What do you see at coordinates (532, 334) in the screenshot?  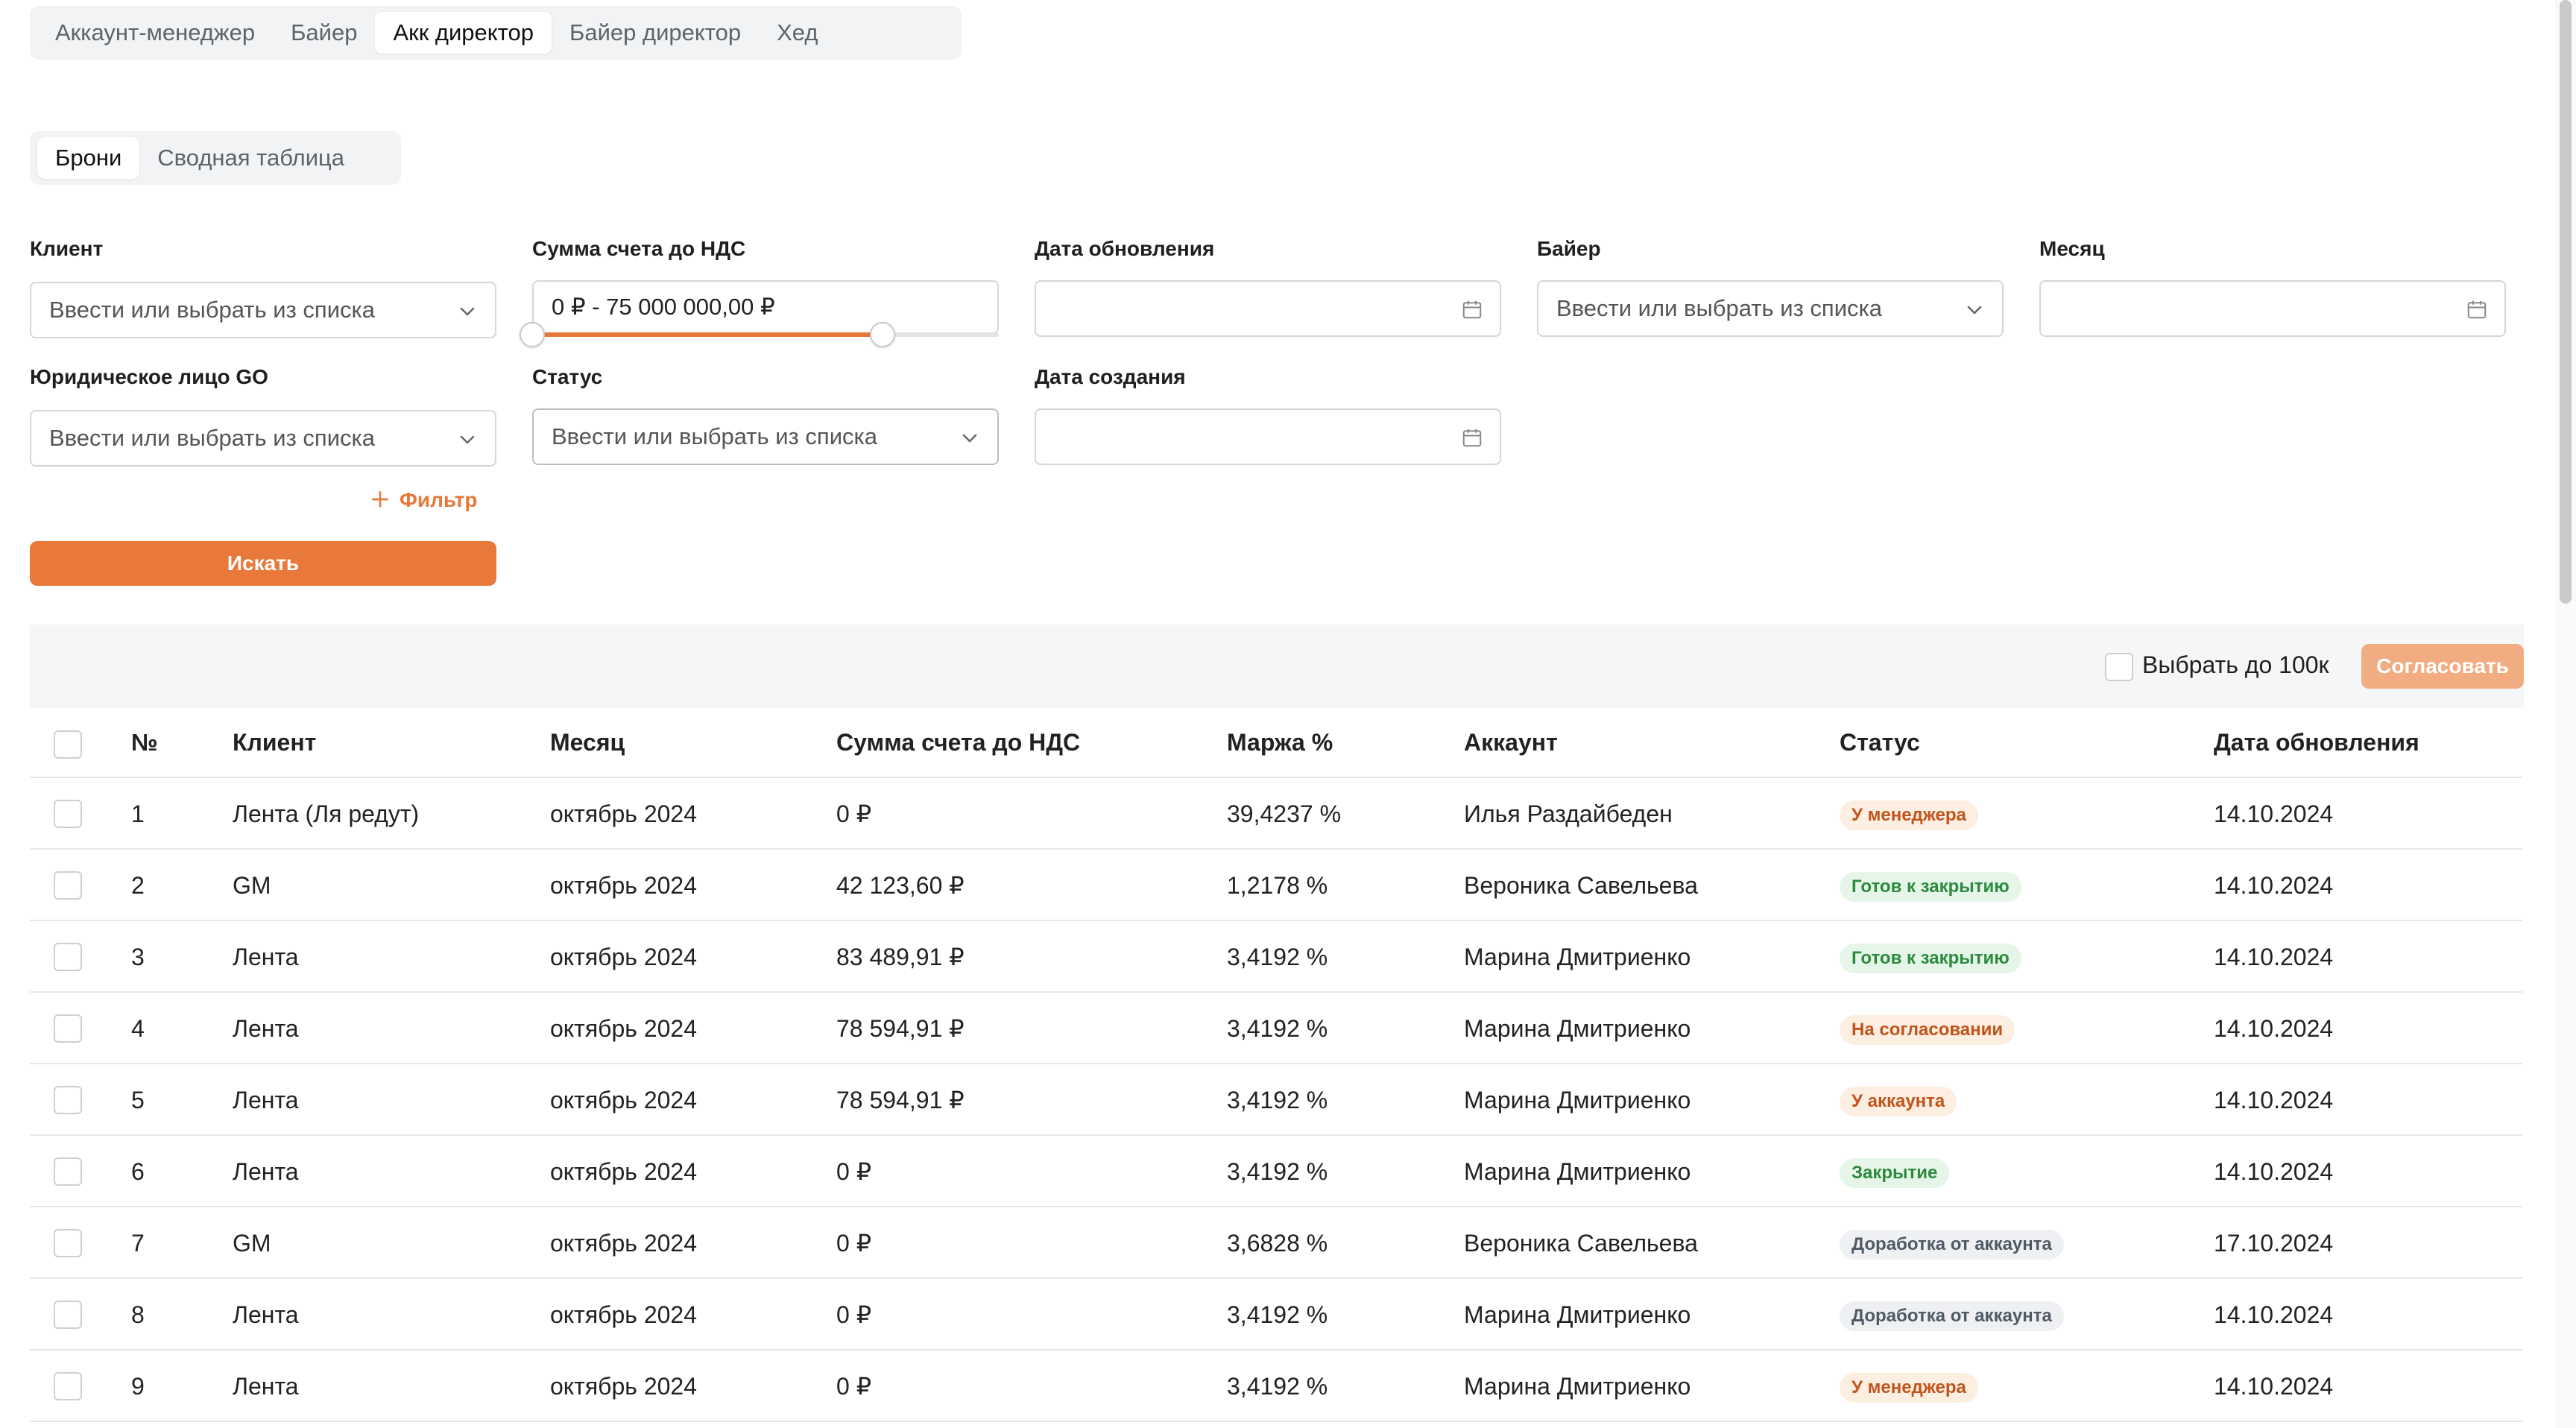 I see `sum-range-min-handle` at bounding box center [532, 334].